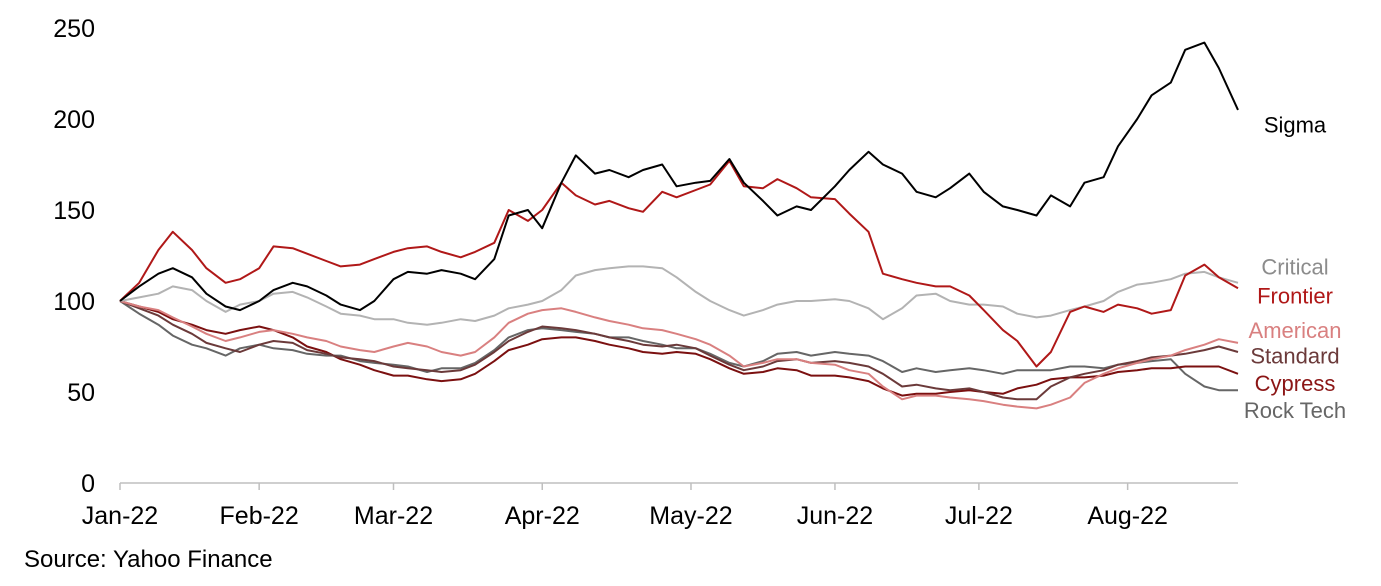  Describe the element at coordinates (74, 211) in the screenshot. I see `y-tick-label: 150` at that location.